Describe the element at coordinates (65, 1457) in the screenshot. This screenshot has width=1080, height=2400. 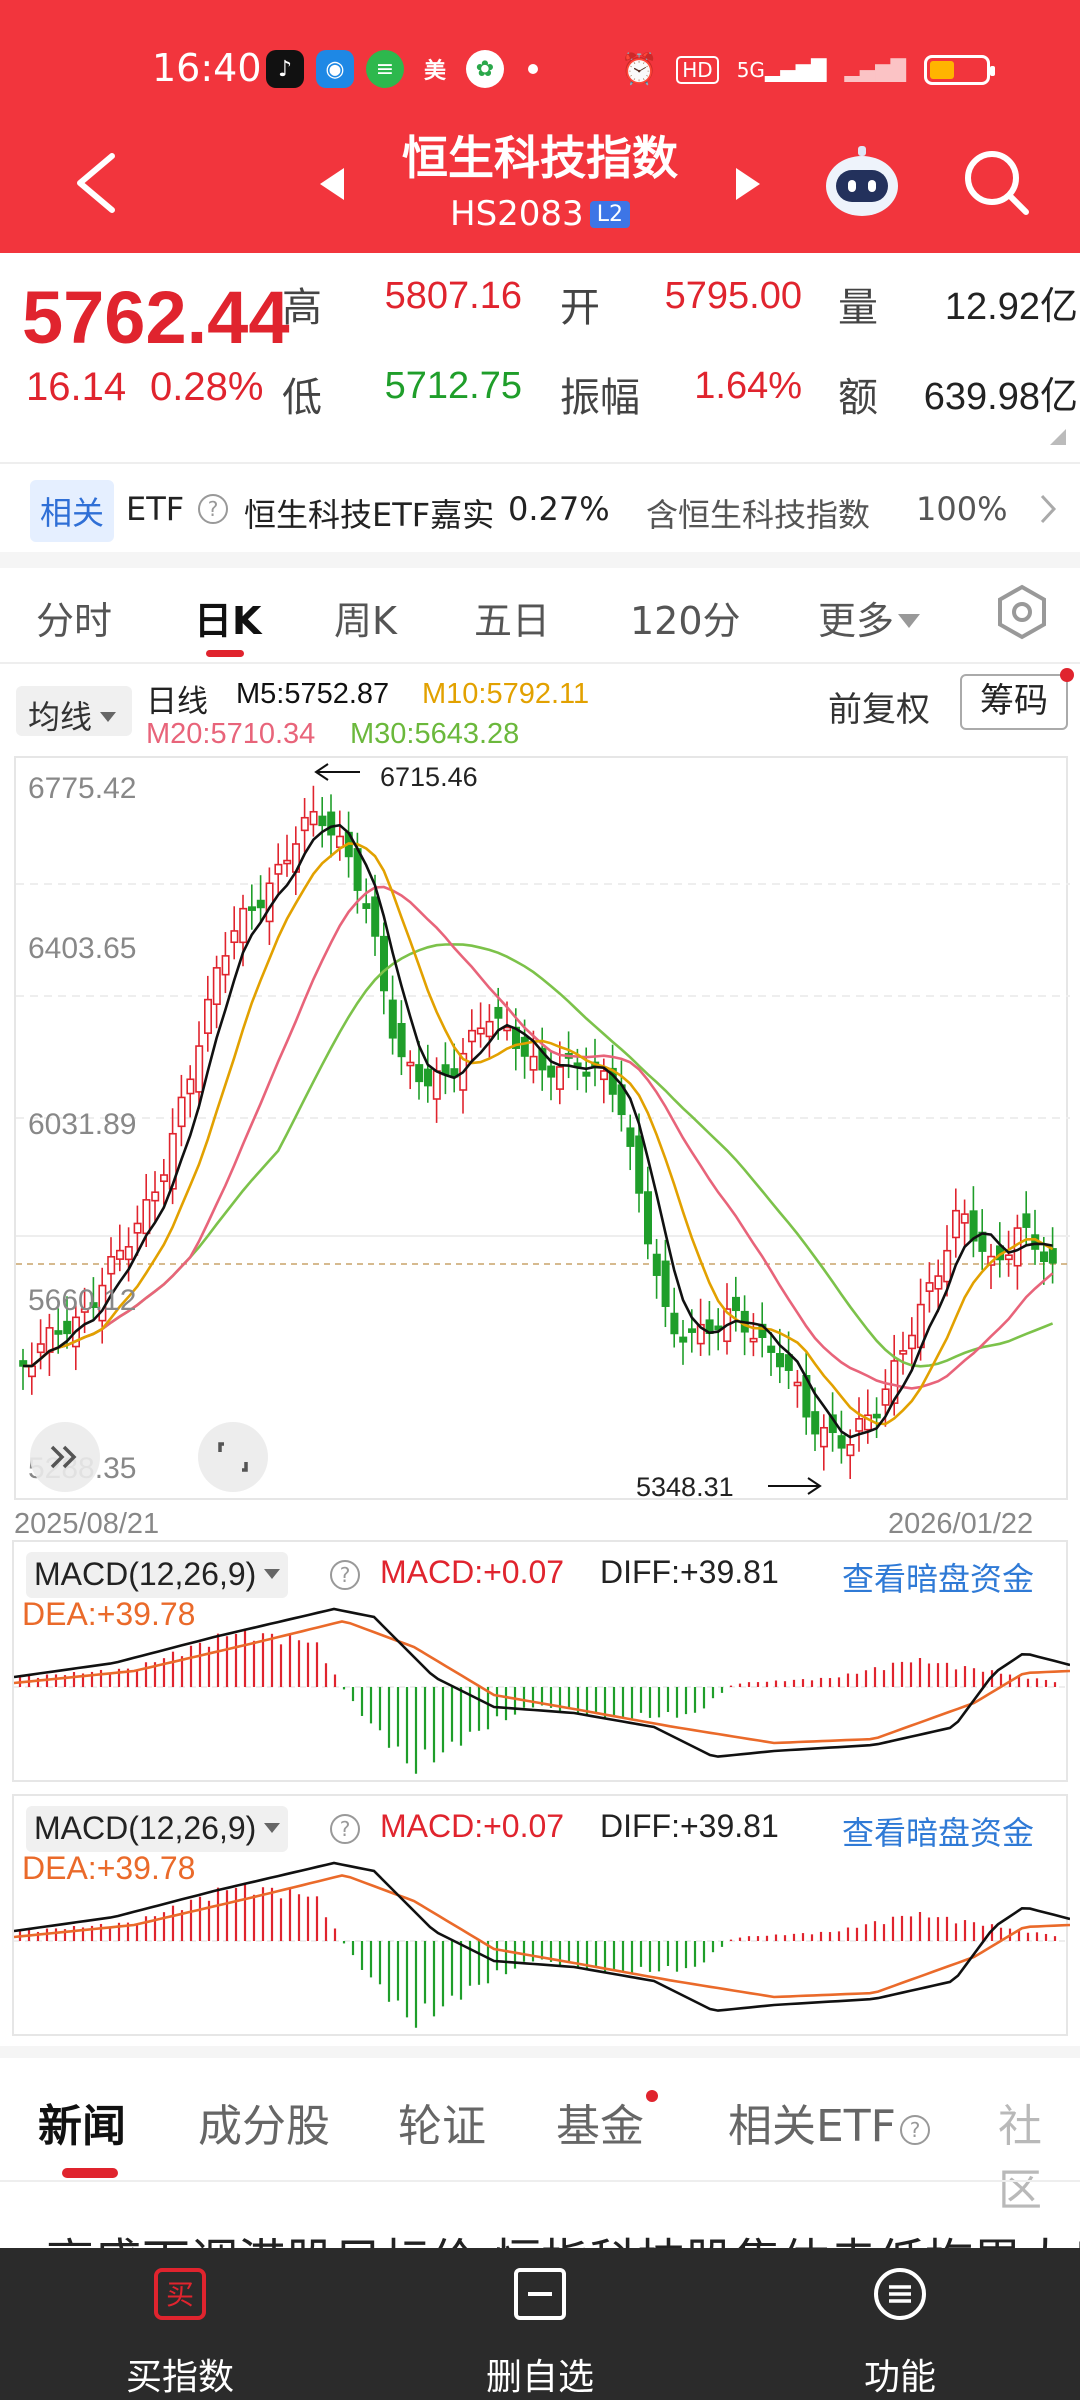
I see `expand-left-button` at that location.